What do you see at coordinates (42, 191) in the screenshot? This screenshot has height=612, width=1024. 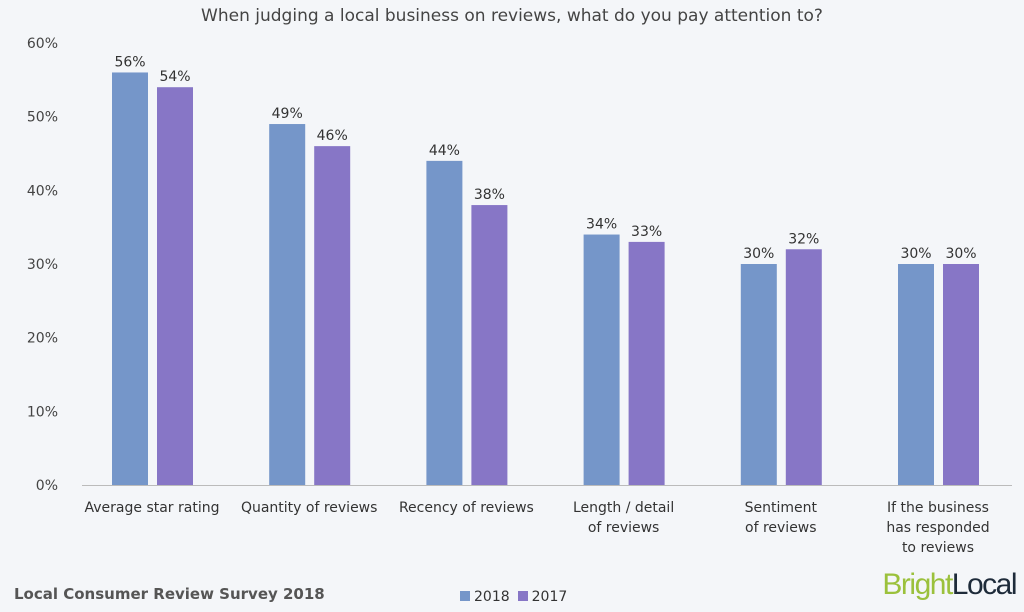 I see `y-tick-label: 40%` at bounding box center [42, 191].